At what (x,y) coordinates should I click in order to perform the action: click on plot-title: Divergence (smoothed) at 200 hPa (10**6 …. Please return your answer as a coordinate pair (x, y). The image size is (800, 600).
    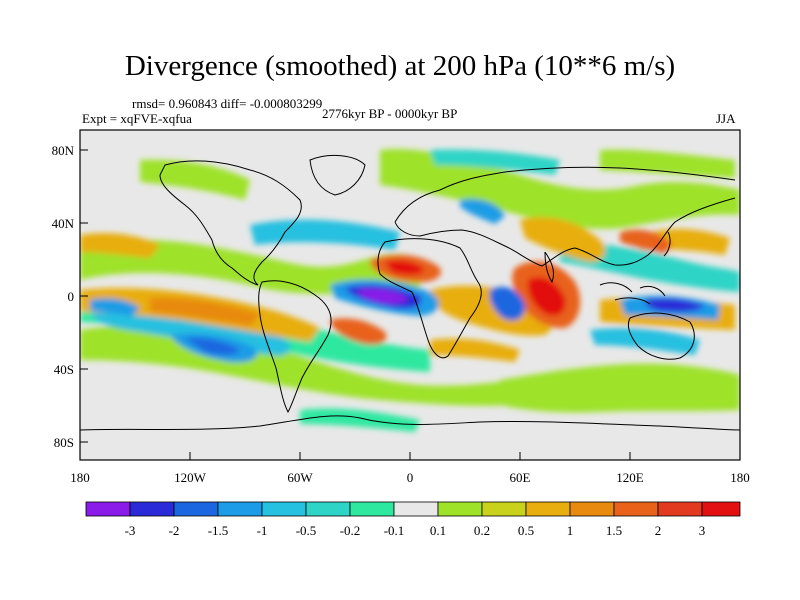
    Looking at the image, I should click on (400, 66).